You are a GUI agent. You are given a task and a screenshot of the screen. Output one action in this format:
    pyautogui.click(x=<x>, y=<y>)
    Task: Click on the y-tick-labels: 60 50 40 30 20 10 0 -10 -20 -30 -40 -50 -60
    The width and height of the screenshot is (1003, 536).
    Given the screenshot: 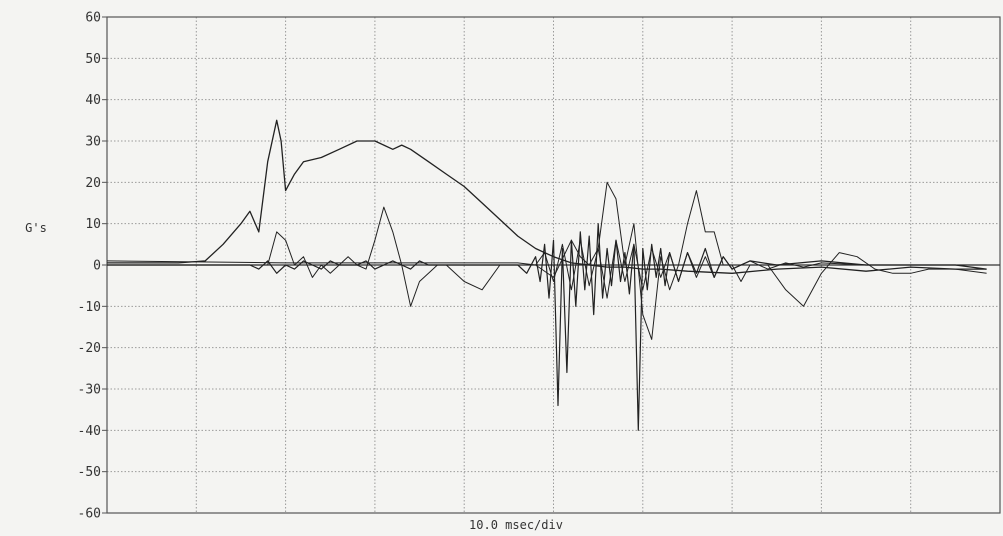 What is the action you would take?
    pyautogui.click(x=92, y=266)
    